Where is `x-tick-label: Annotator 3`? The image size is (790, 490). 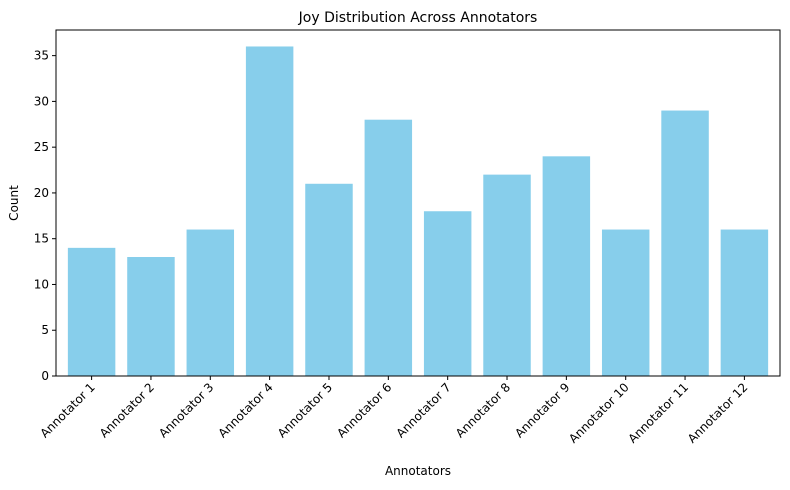
x-tick-label: Annotator 3 is located at coordinates (186, 410).